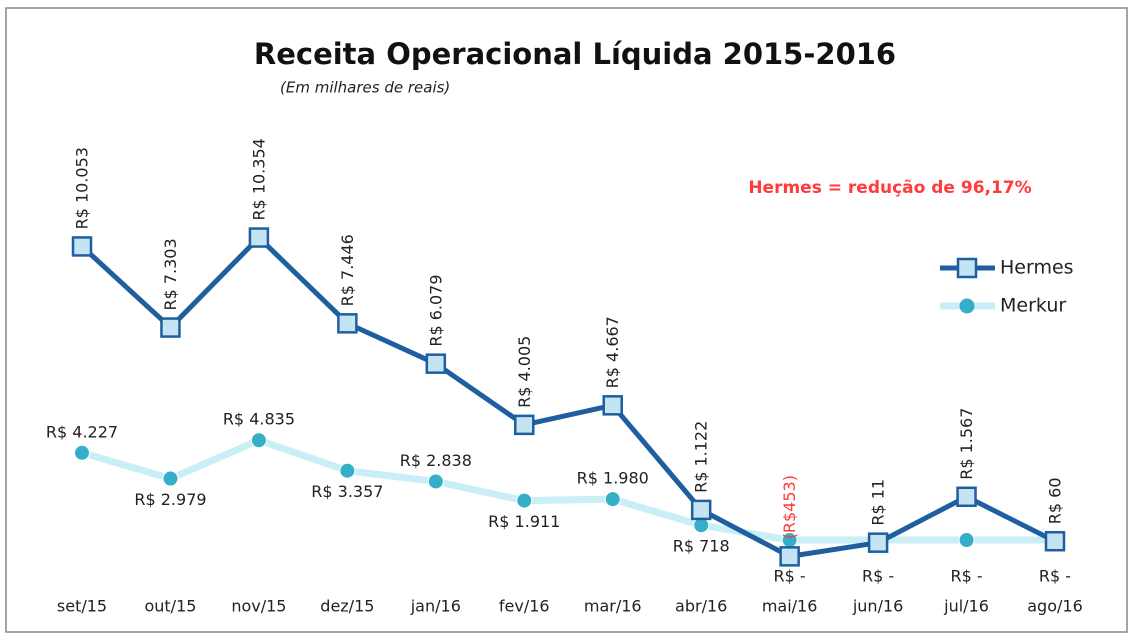 The image size is (1133, 638). I want to click on x-tick-label: nov/15, so click(258, 606).